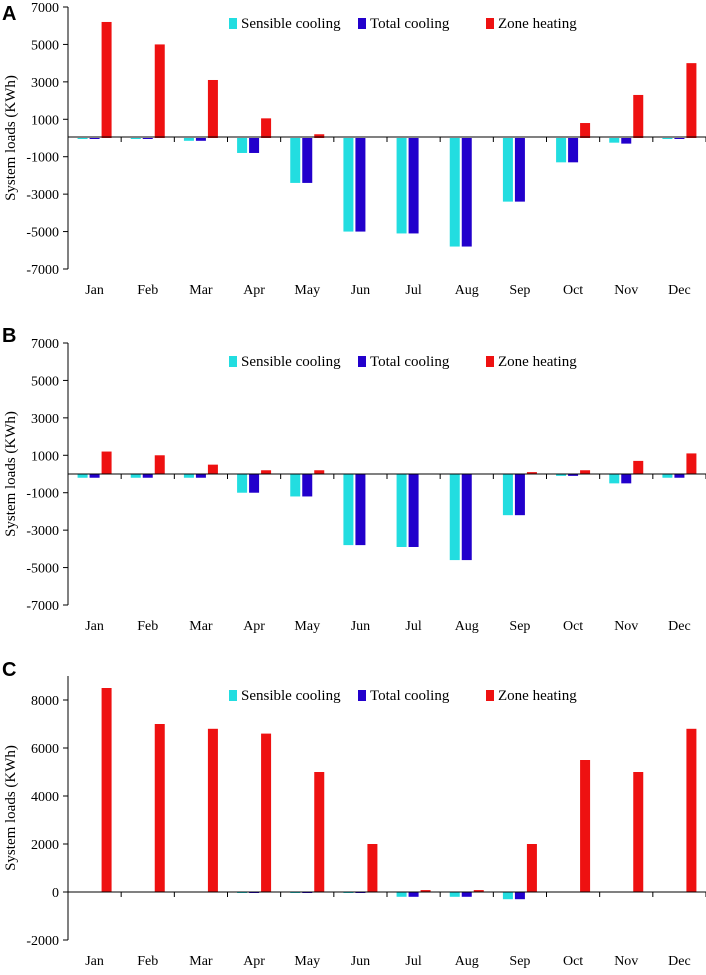 Image resolution: width=706 pixels, height=975 pixels. I want to click on bar-total-cooling-may, so click(307, 160).